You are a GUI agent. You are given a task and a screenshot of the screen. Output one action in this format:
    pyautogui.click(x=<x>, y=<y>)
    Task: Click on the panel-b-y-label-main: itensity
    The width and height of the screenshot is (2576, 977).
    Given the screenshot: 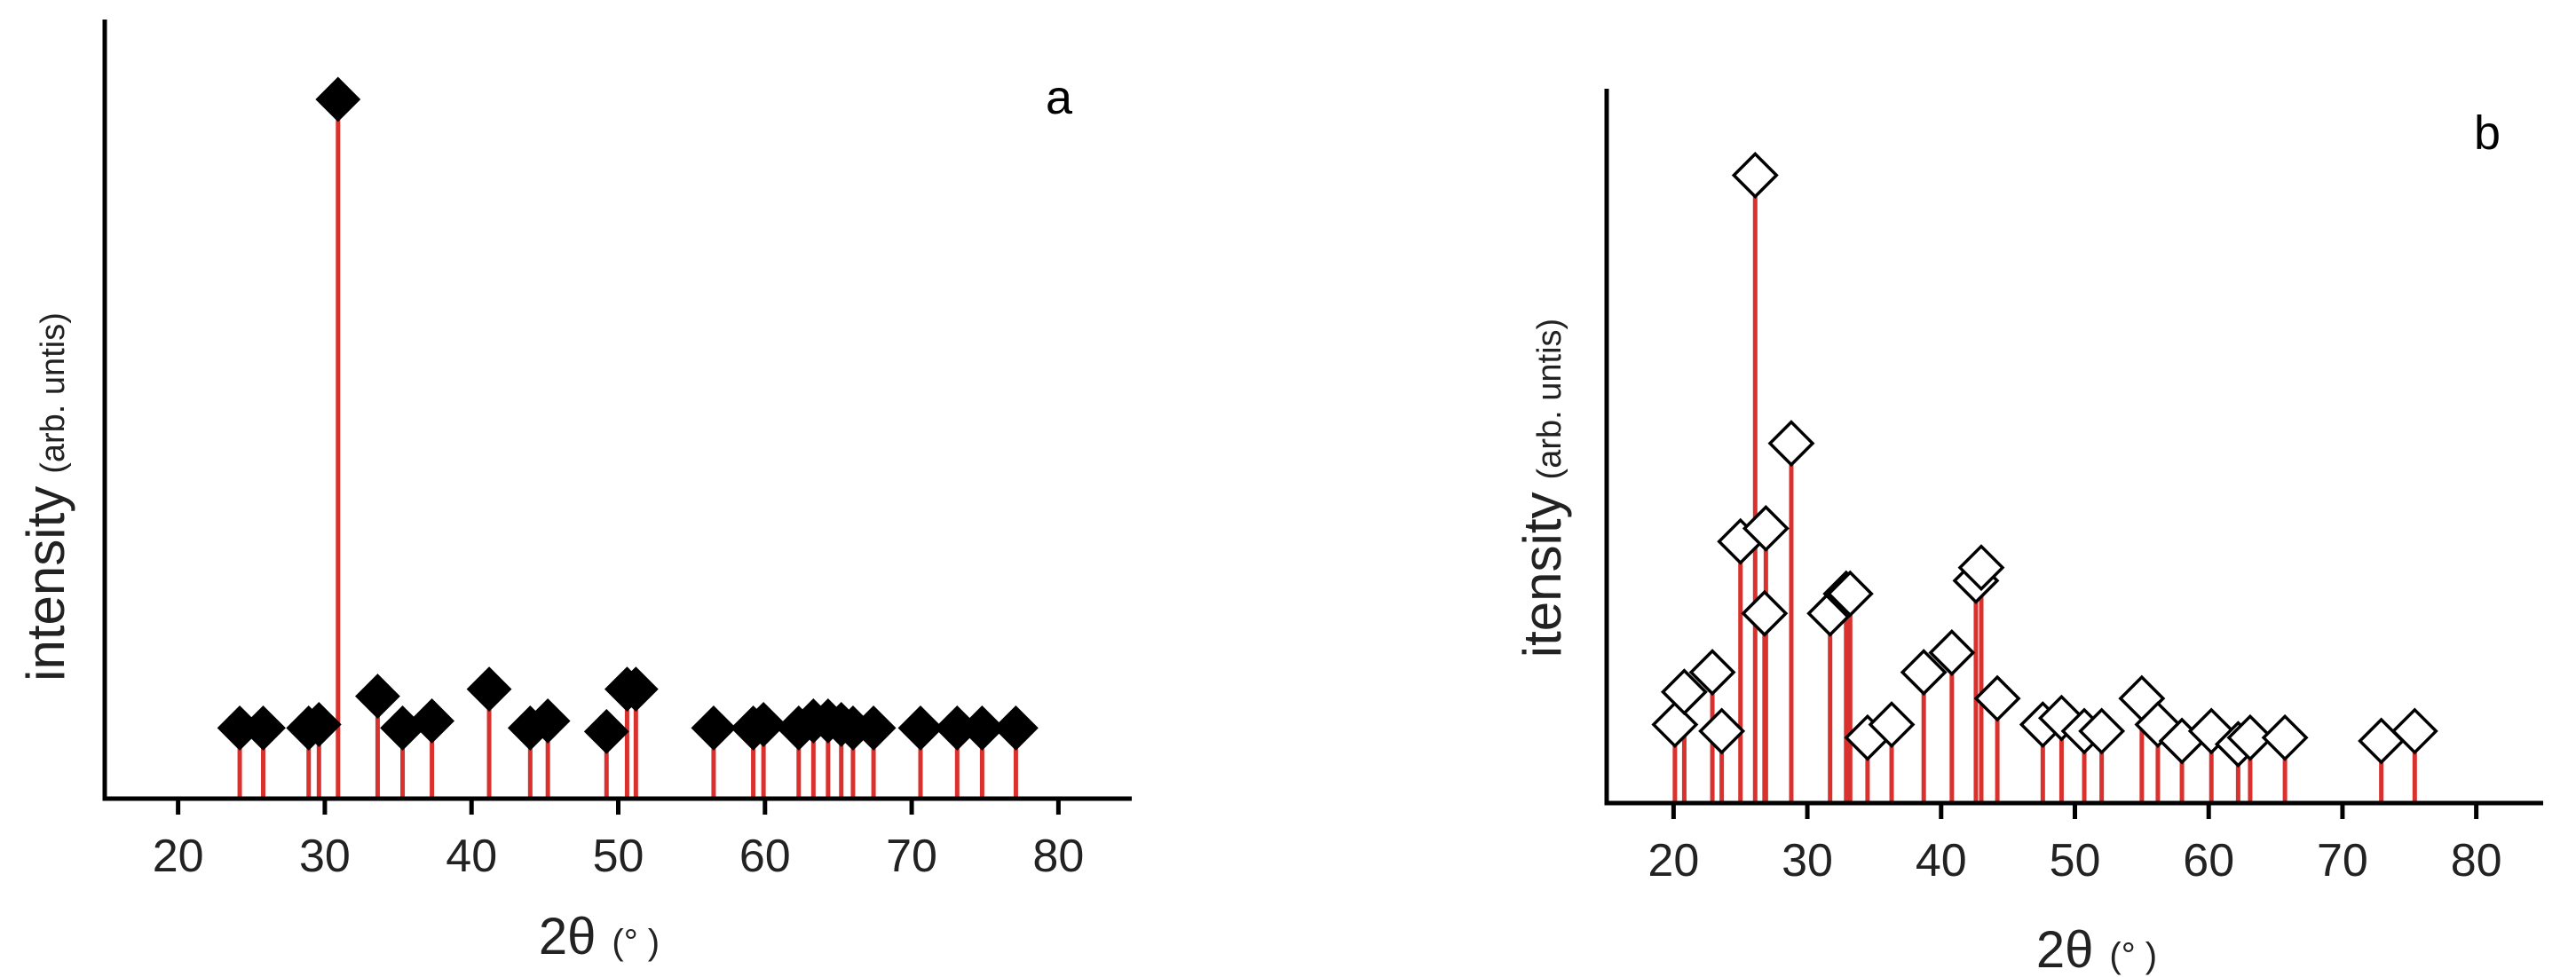 What is the action you would take?
    pyautogui.click(x=1542, y=575)
    